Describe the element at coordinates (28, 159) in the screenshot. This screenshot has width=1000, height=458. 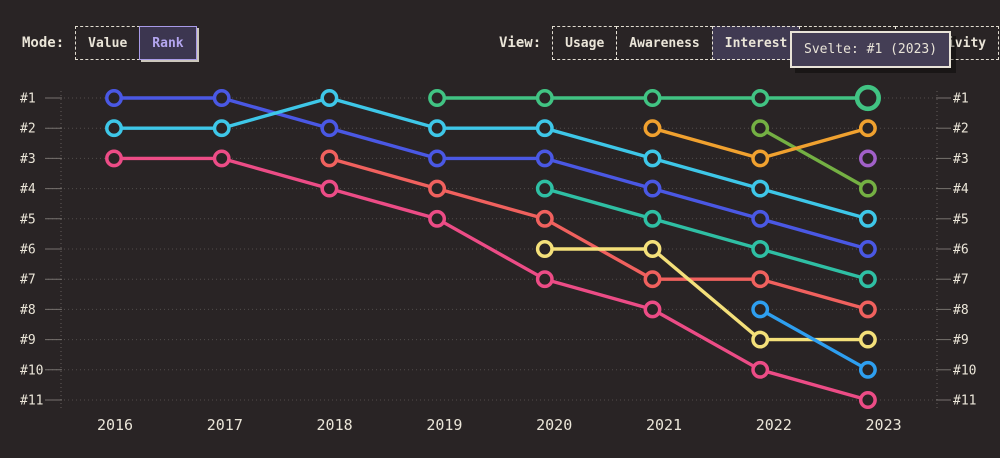
I see `rank-label-left: #3` at that location.